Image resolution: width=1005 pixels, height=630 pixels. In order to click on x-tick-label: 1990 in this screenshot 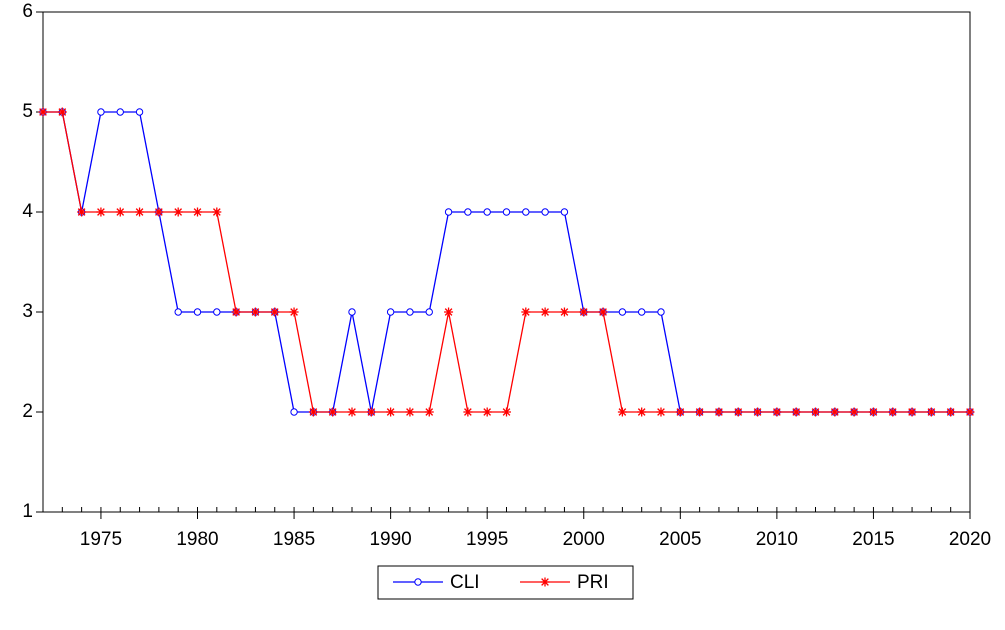, I will do `click(390, 539)`.